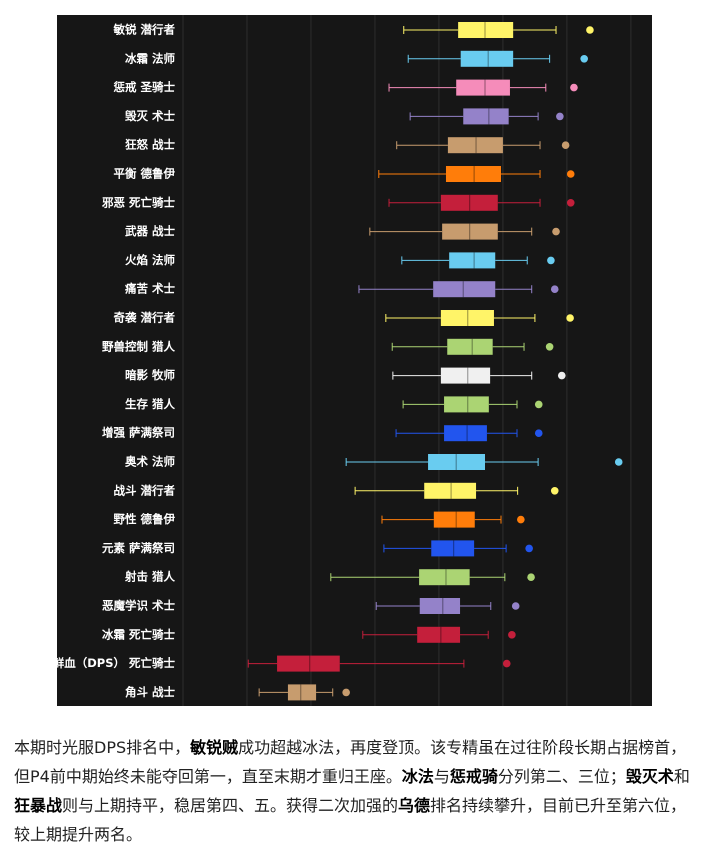  I want to click on category-label: 惩戒 圣骑士, so click(144, 87).